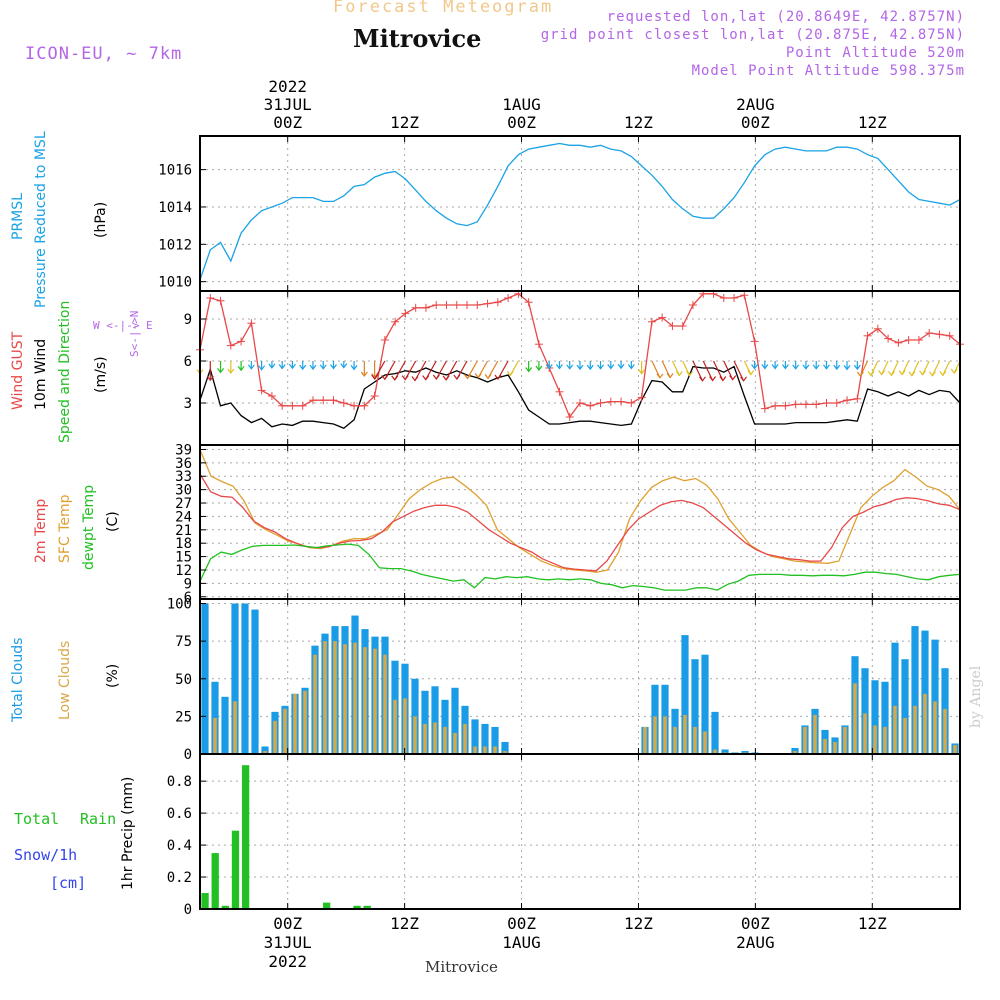  Describe the element at coordinates (755, 104) in the screenshot. I see `top-date-label: 2AUG` at that location.